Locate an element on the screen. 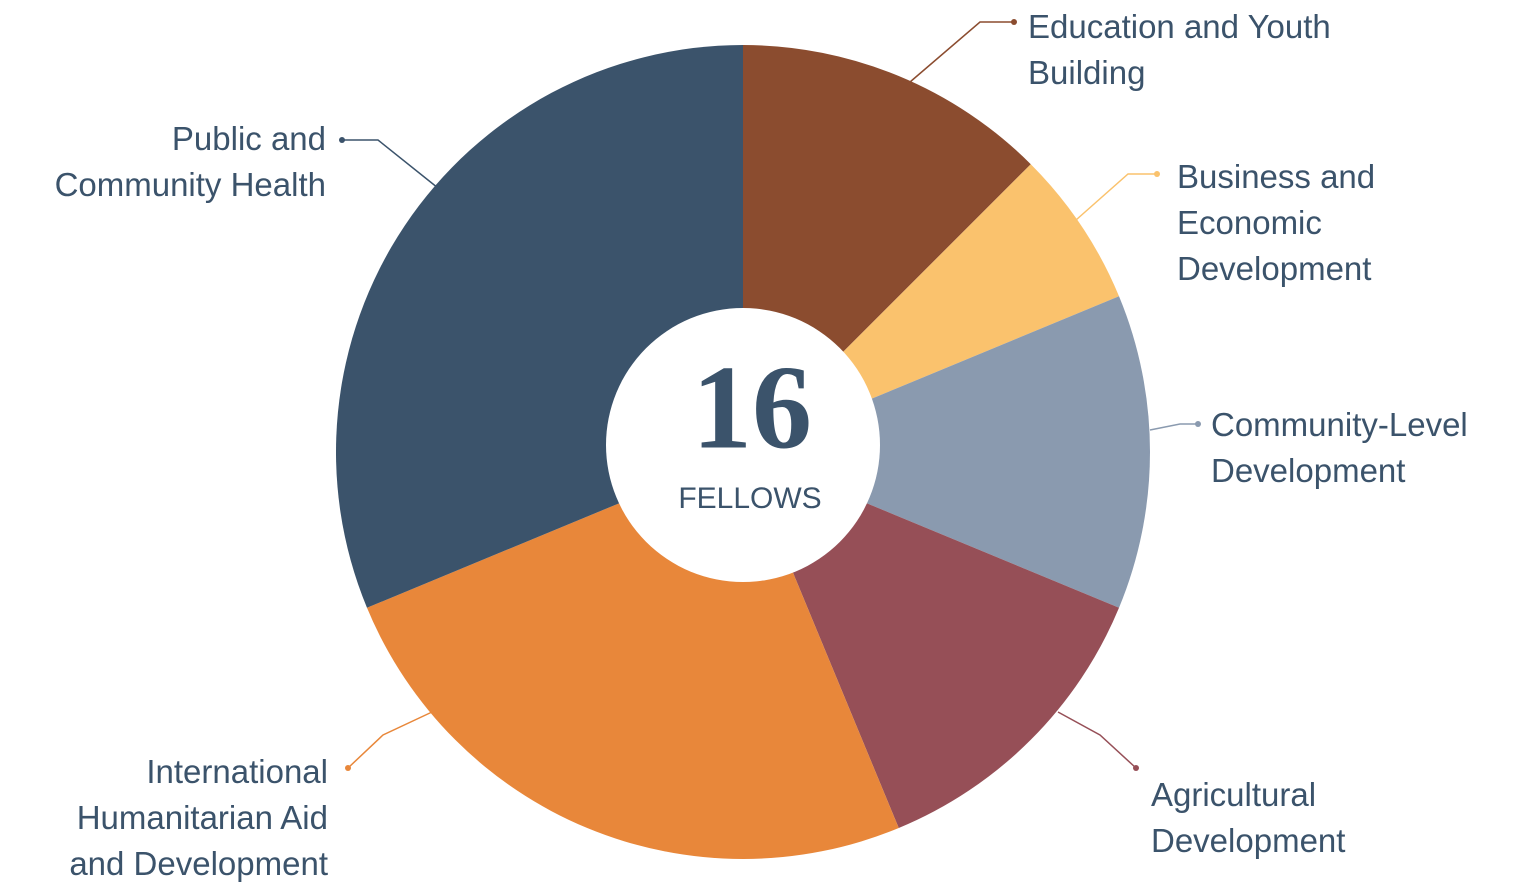 The image size is (1518, 888). slice-label: Public and Community Health is located at coordinates (190, 161).